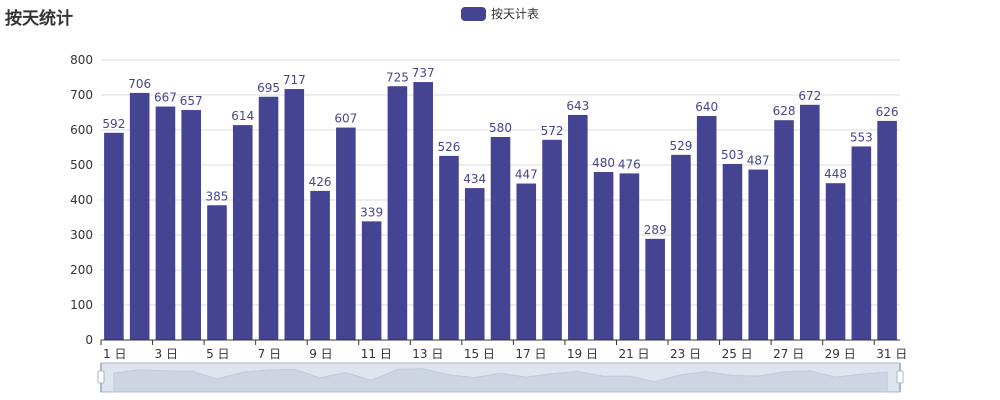  Describe the element at coordinates (732, 155) in the screenshot. I see `bar-value-label: 503` at that location.